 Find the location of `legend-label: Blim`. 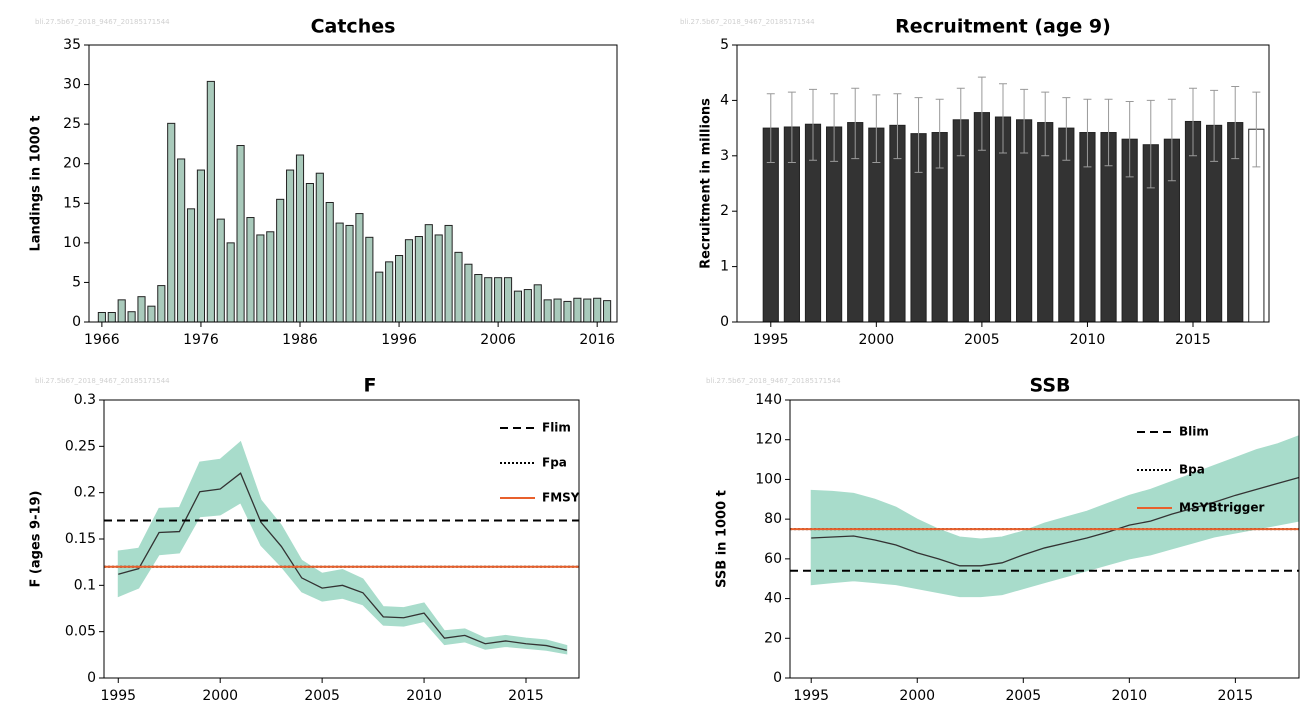

legend-label: Blim is located at coordinates (1194, 432).